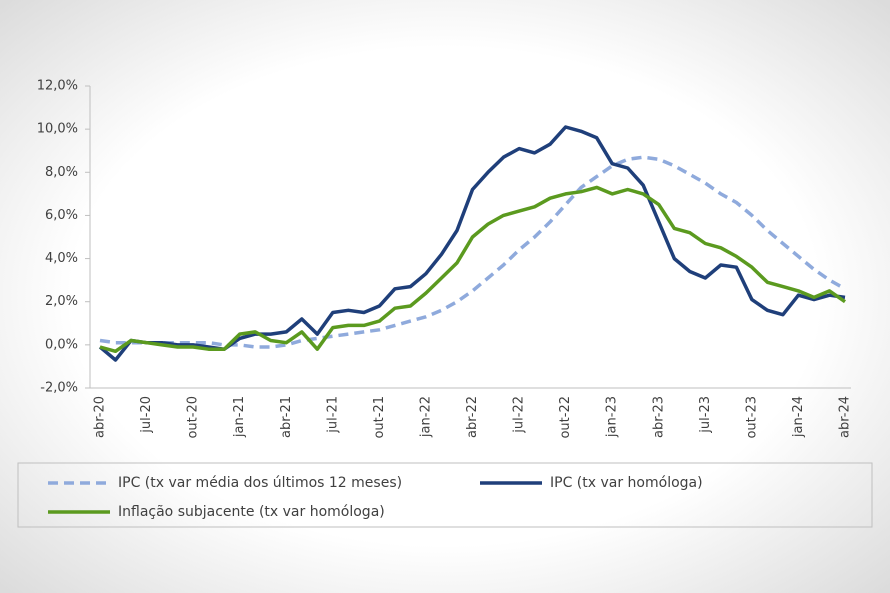  I want to click on y-tick-label: 12,0%, so click(57, 86).